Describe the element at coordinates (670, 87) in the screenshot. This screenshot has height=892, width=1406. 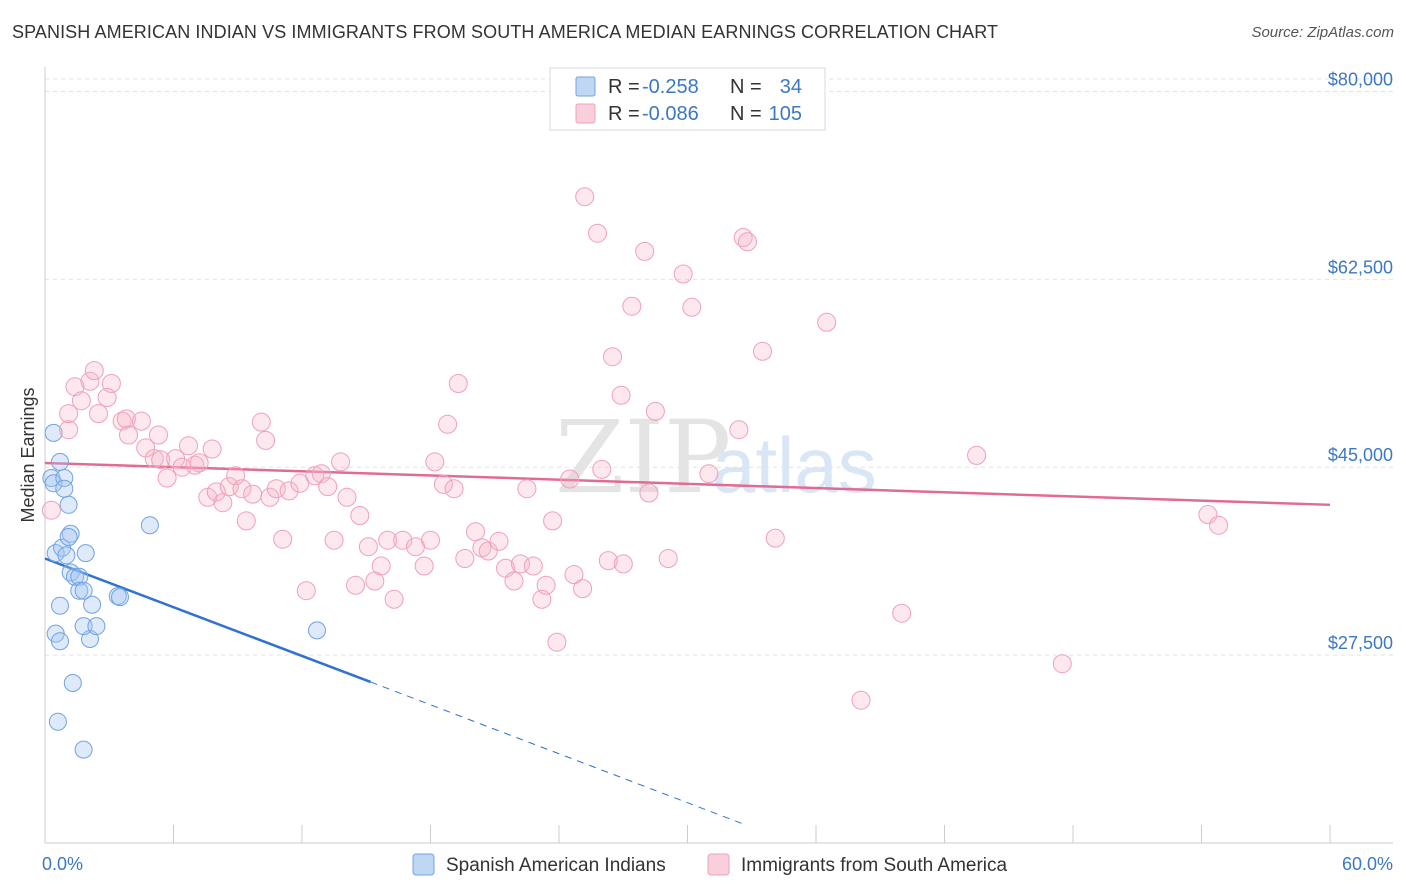
I see `stats-legend-r-value-blue: -0.258` at that location.